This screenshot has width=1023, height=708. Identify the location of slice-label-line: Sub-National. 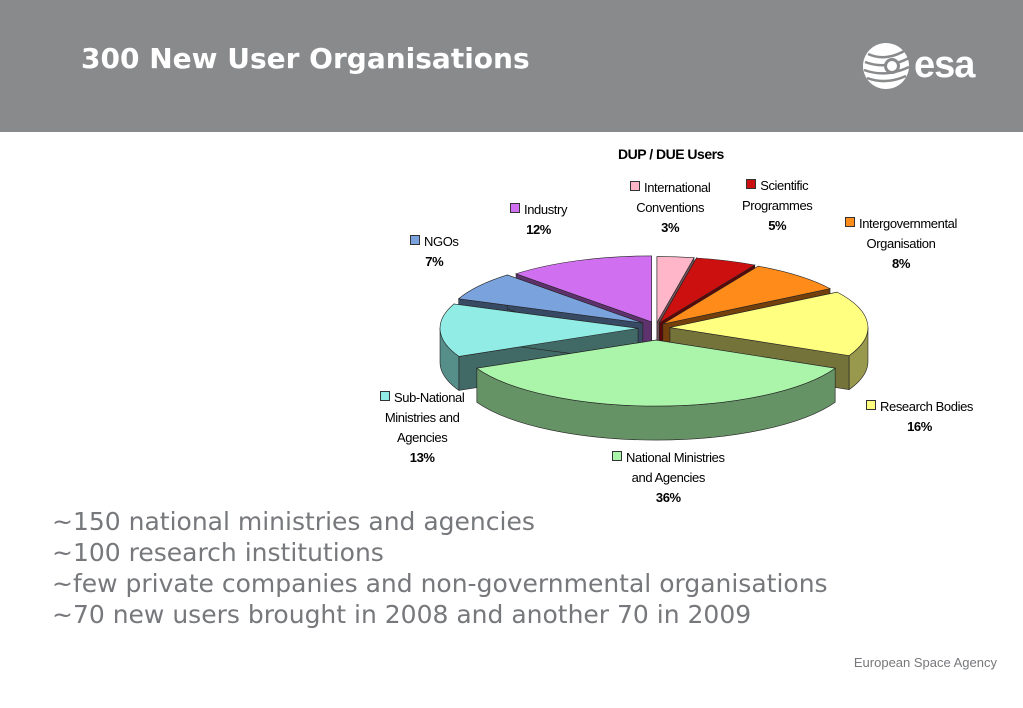
(422, 398).